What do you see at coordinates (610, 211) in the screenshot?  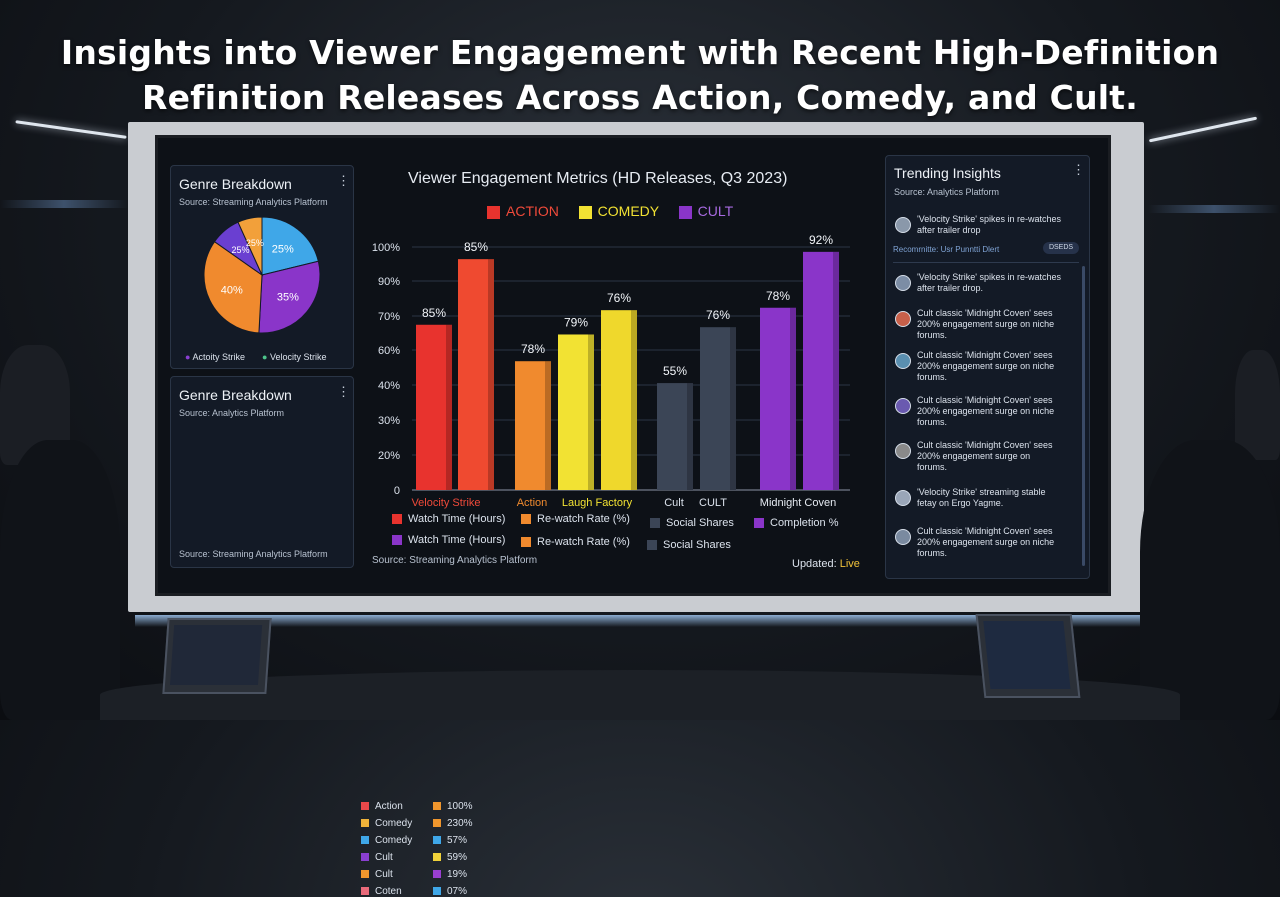 I see `main-chart-series-legend: ACTION COMEDY CULT` at bounding box center [610, 211].